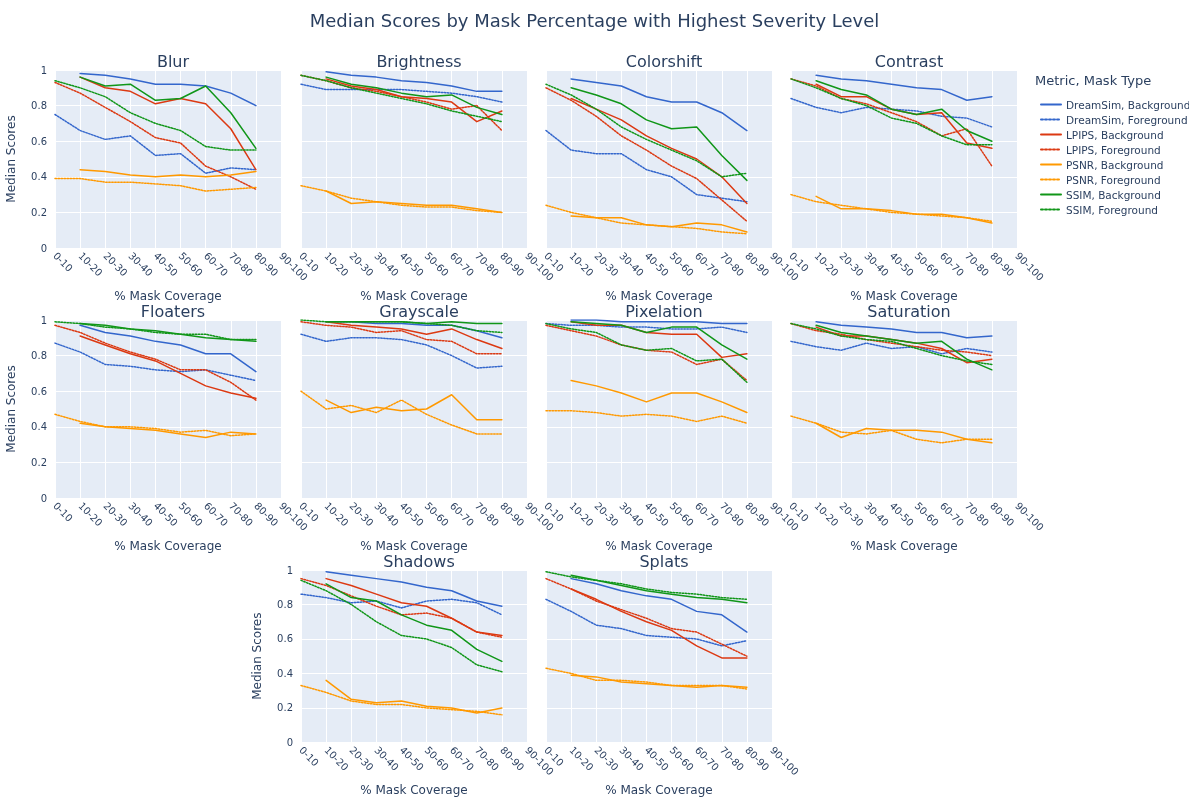 The height and width of the screenshot is (801, 1189). I want to click on chart-title: Floaters, so click(173, 311).